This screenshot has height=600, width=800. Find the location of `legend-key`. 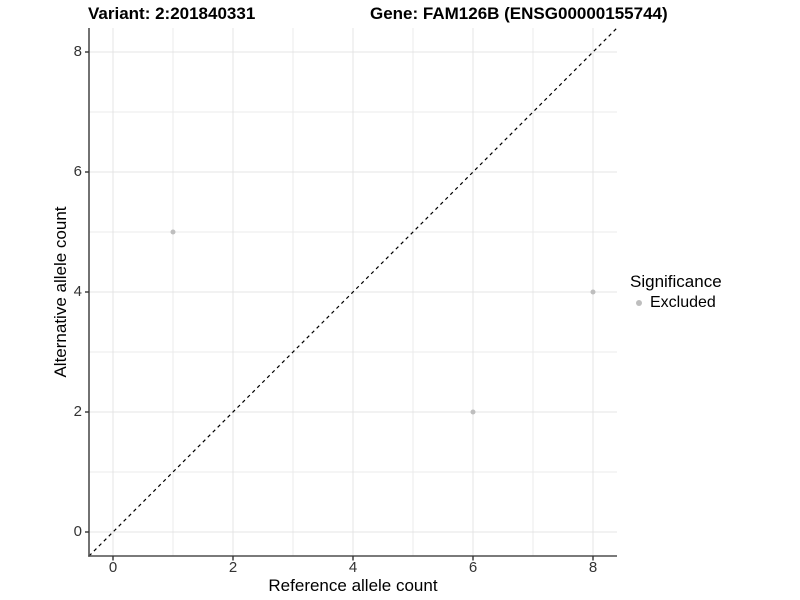

legend-key is located at coordinates (639, 303).